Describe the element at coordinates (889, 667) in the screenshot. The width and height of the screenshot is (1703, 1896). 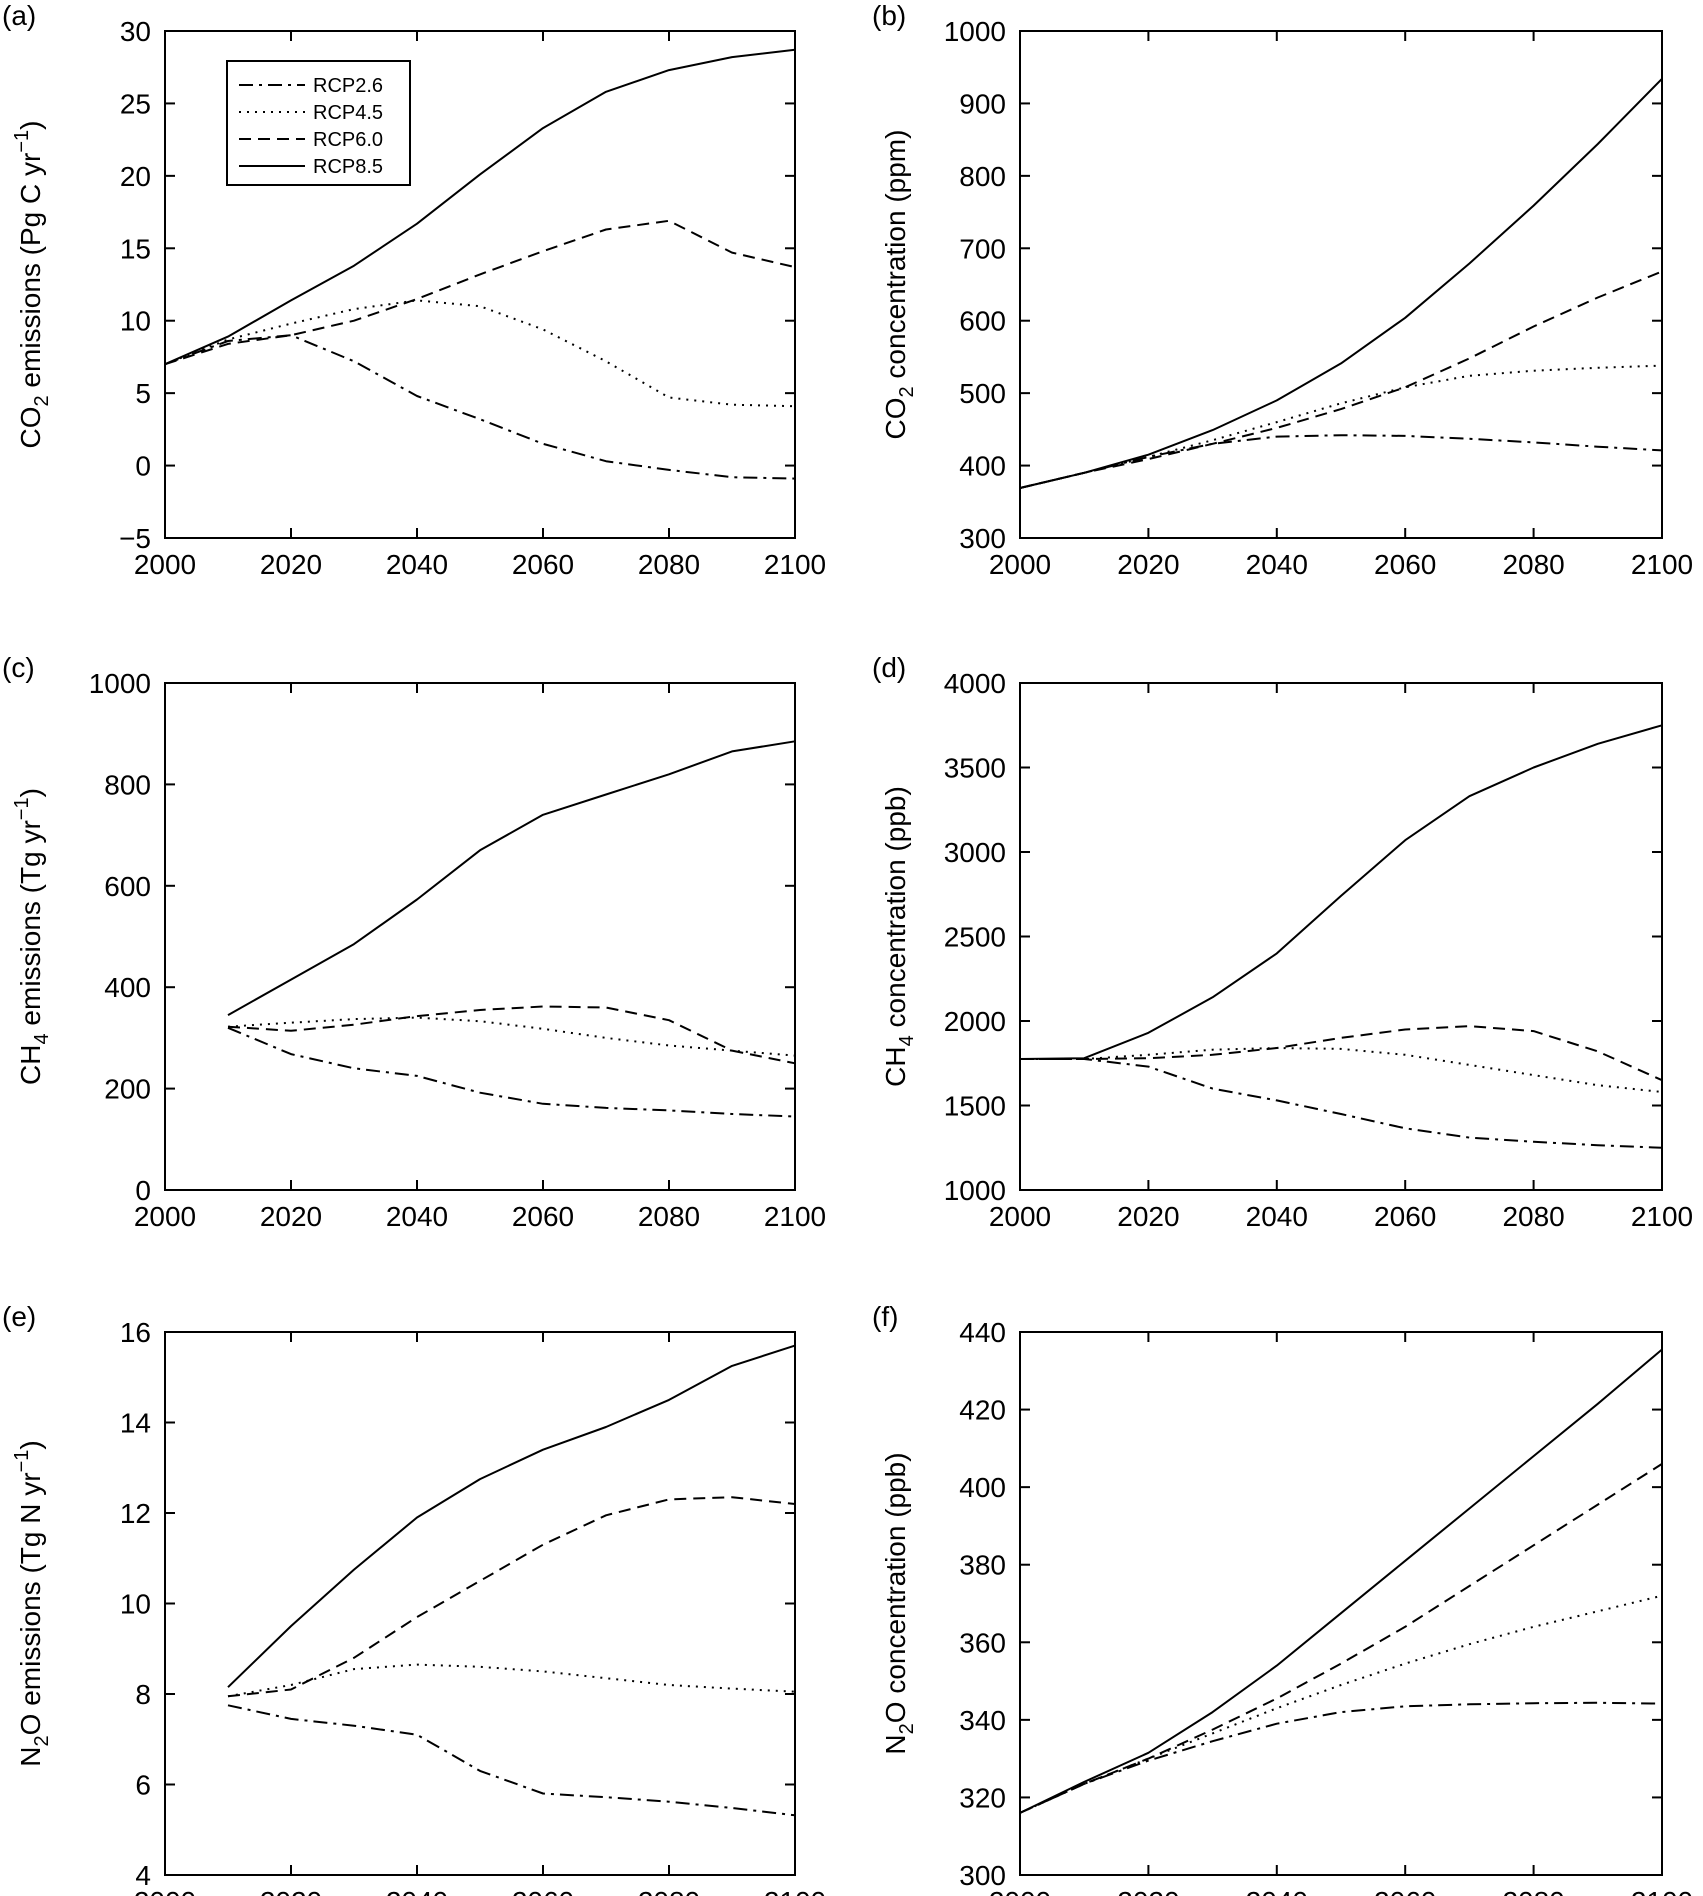
I see `panel-label: (d)` at that location.